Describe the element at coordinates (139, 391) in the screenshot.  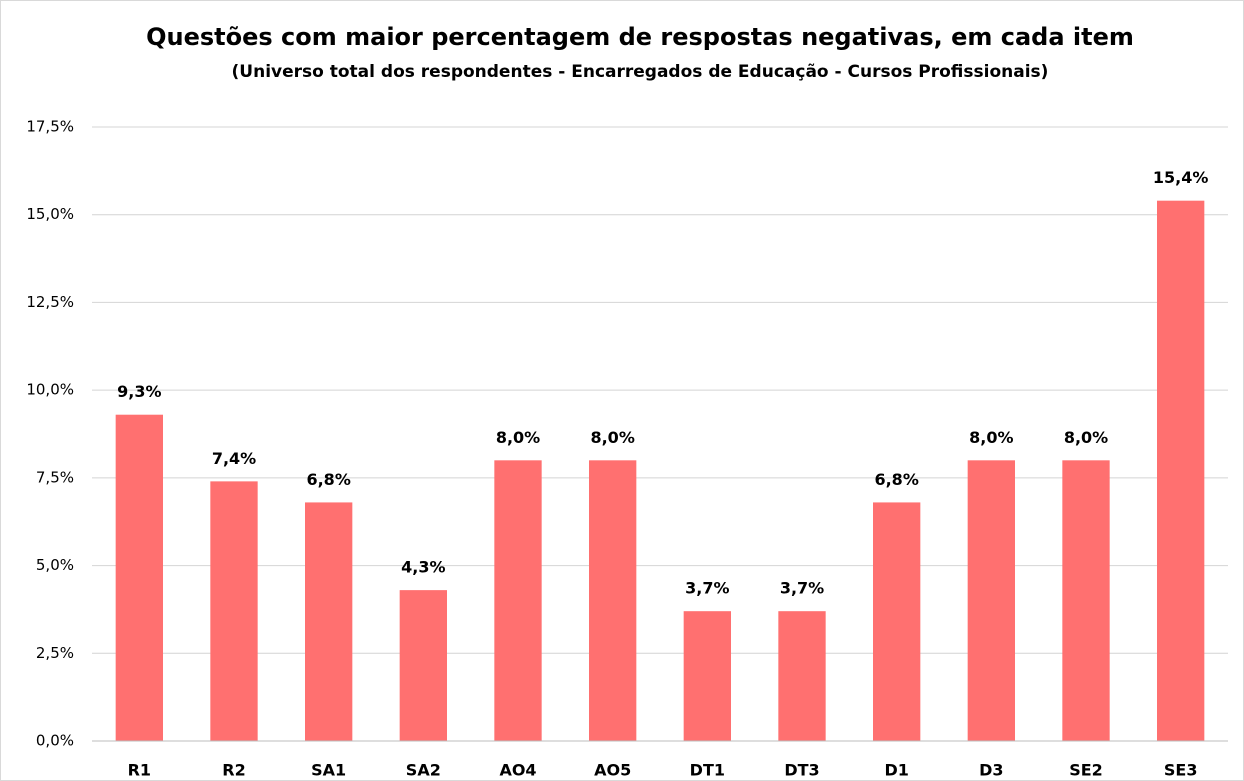
I see `value-label: 9,3%` at that location.